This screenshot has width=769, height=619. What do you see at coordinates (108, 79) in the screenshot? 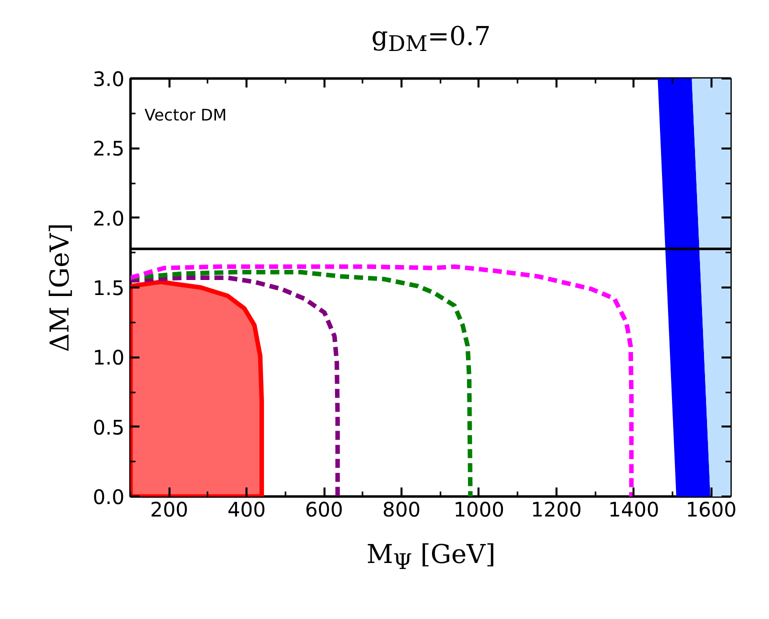
I see `y-tick-label: 3.0` at bounding box center [108, 79].